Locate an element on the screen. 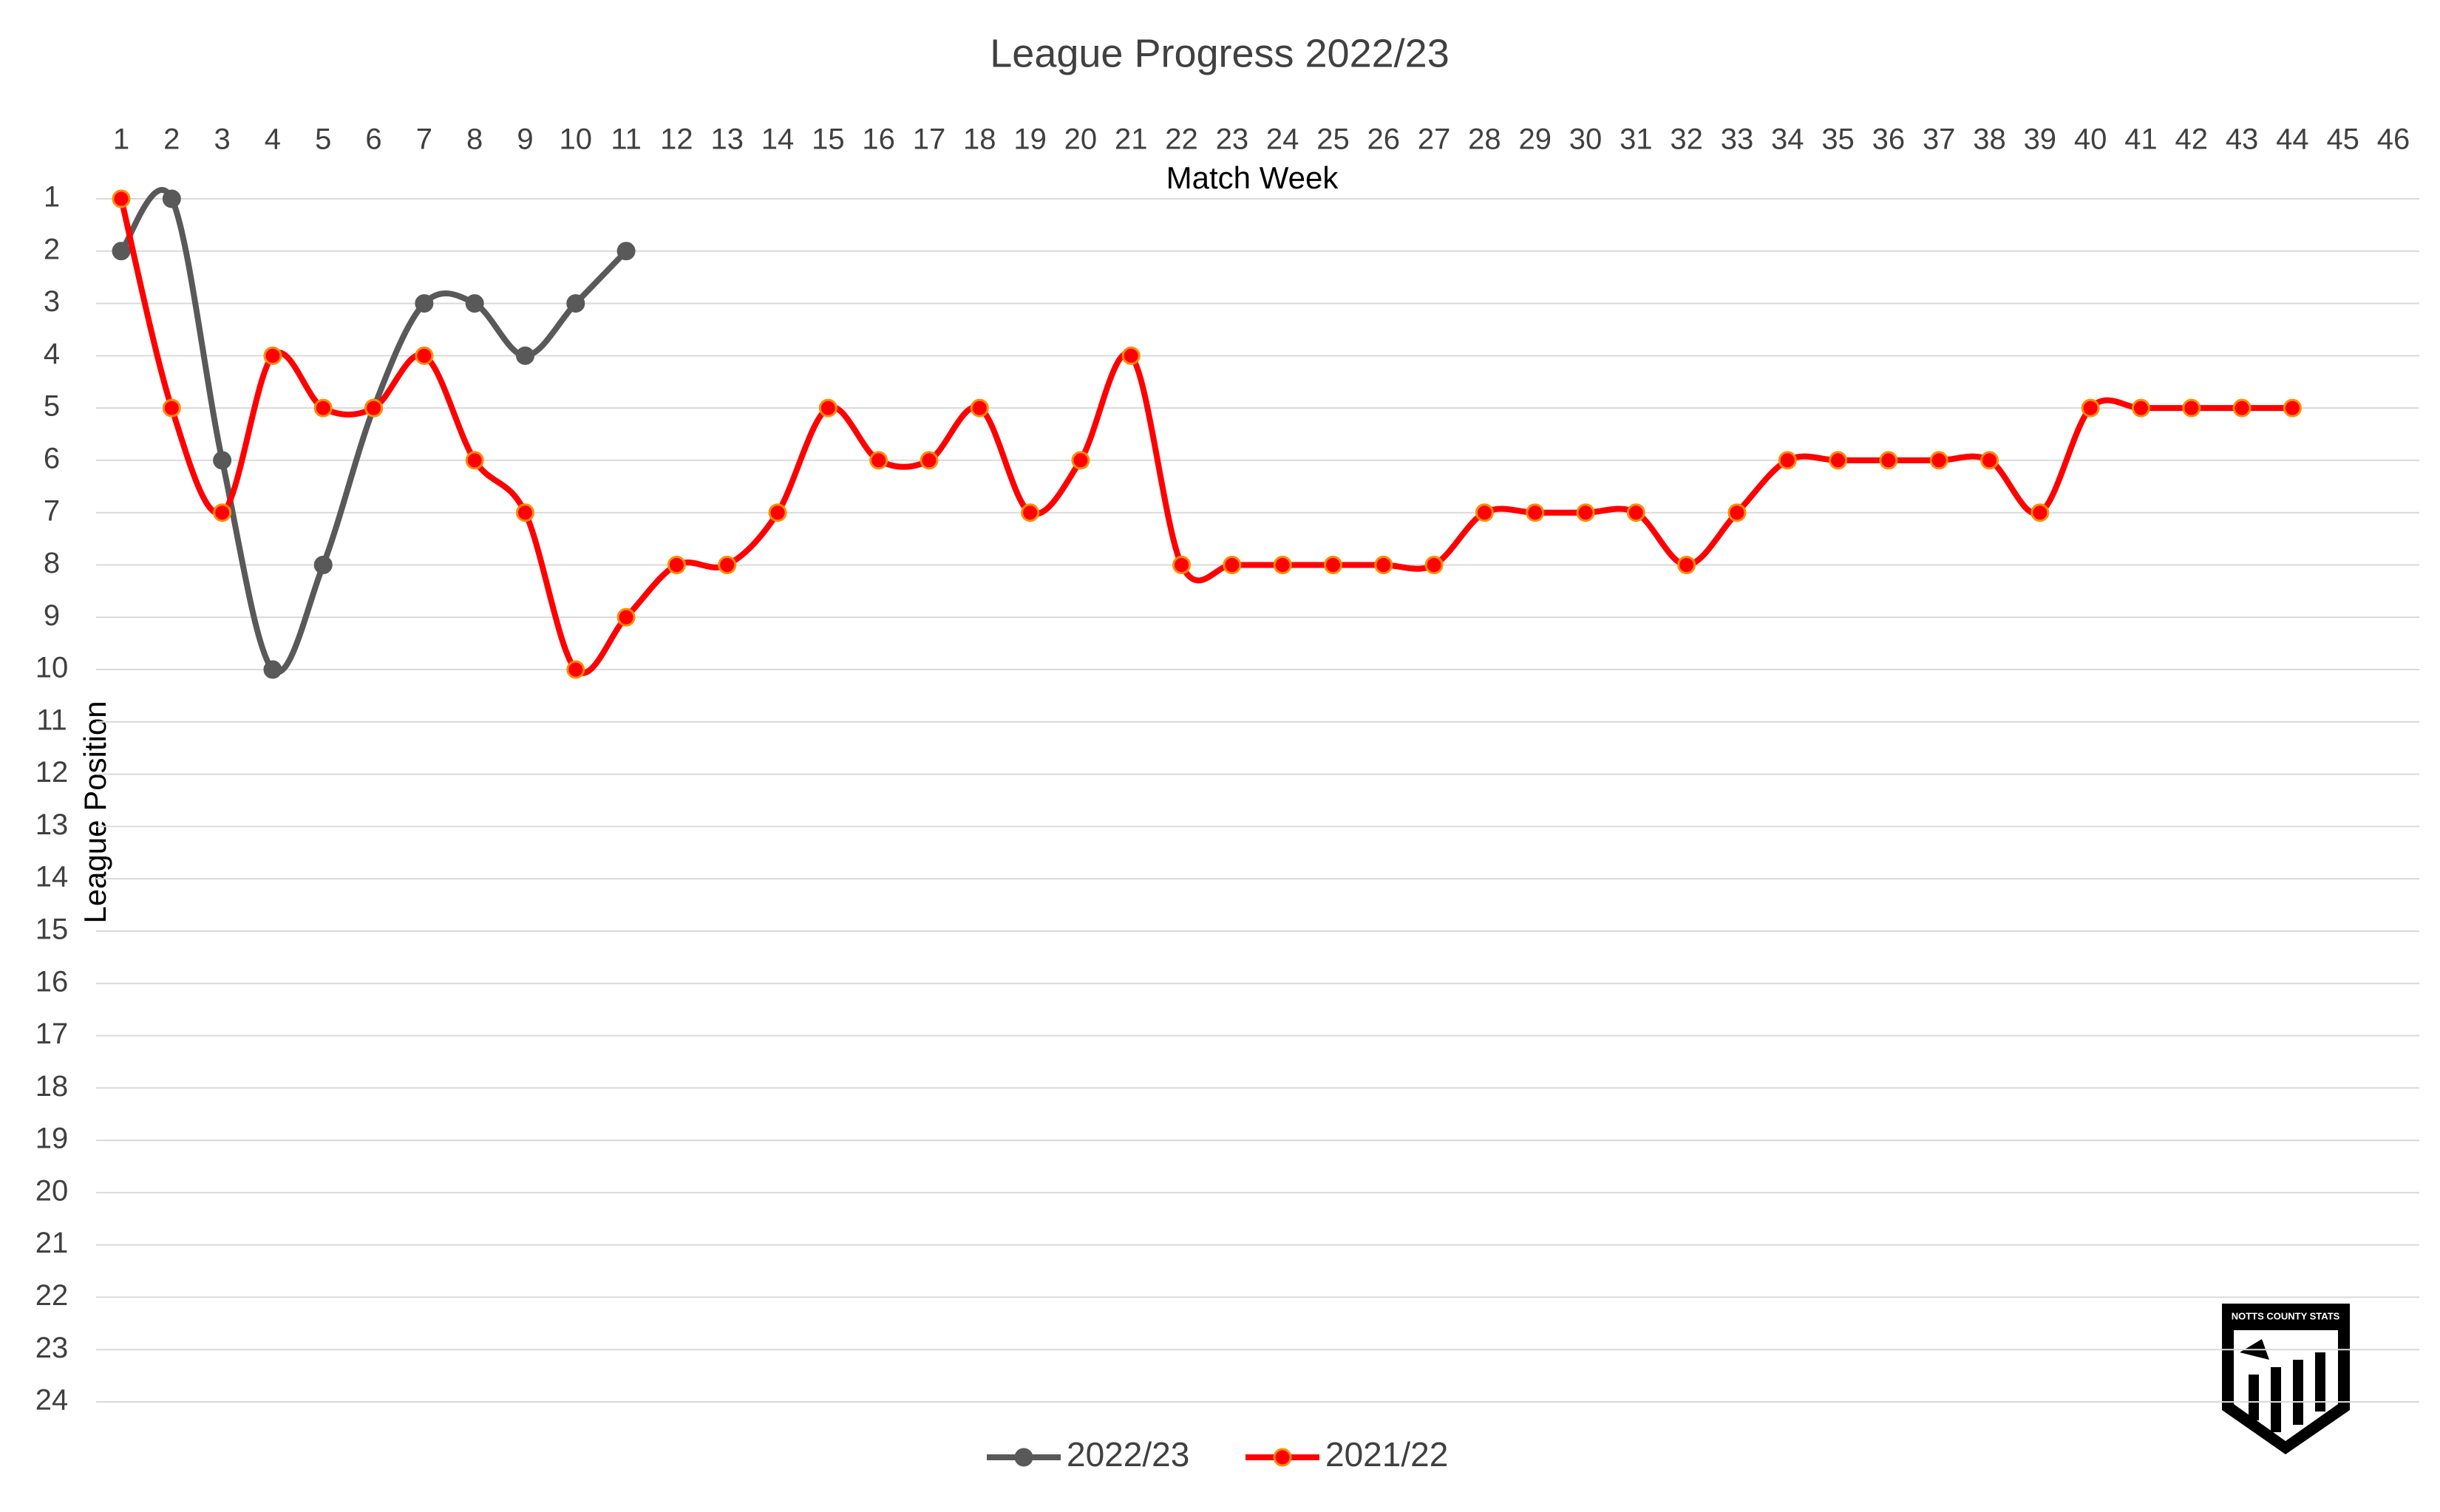 The image size is (2440, 1512). x-tick-label: 22 is located at coordinates (1181, 140).